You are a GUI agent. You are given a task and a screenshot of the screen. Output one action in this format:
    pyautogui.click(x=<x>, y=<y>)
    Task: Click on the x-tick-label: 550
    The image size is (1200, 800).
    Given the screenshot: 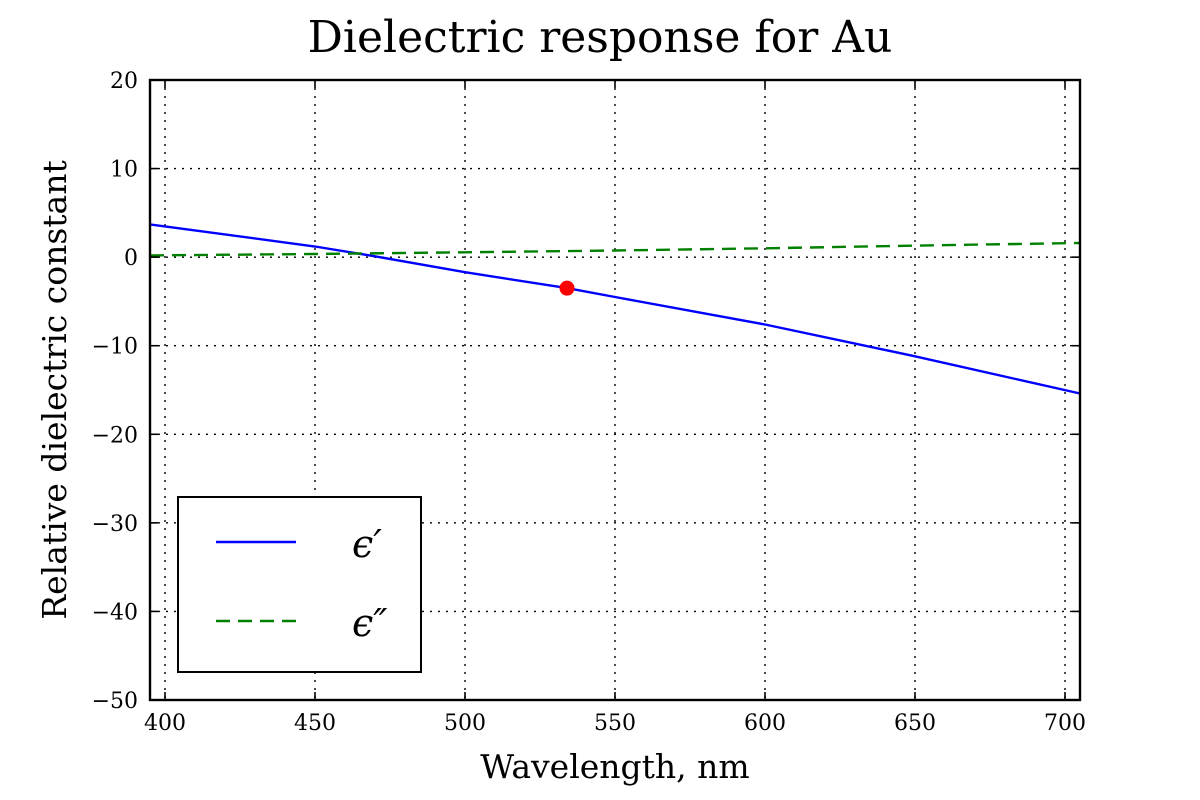 What is the action you would take?
    pyautogui.click(x=615, y=723)
    